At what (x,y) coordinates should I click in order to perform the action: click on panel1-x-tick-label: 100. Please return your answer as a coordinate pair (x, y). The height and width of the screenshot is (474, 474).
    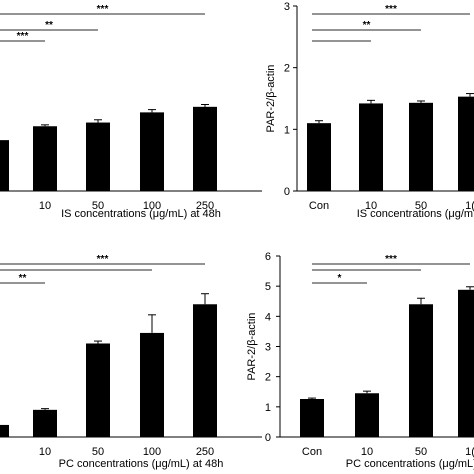
    Looking at the image, I should click on (152, 206).